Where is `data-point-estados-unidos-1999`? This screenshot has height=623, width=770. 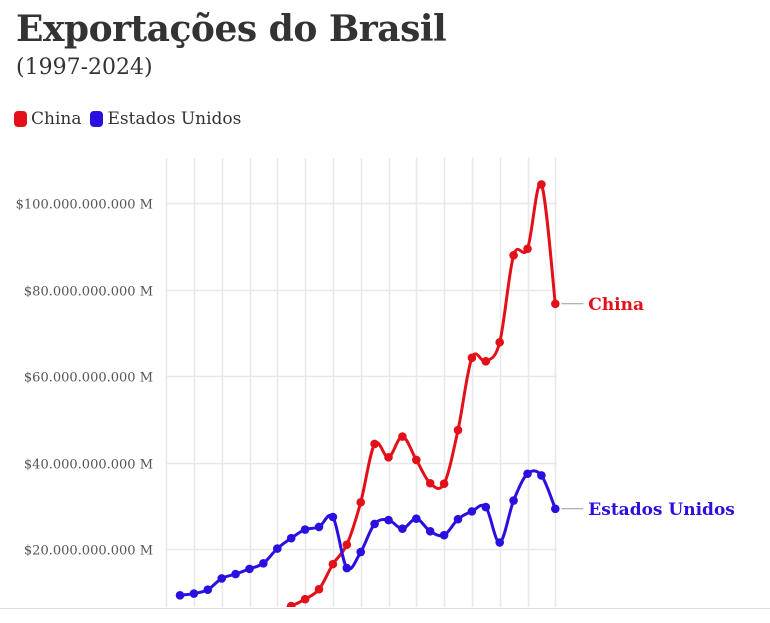 data-point-estados-unidos-1999 is located at coordinates (208, 589).